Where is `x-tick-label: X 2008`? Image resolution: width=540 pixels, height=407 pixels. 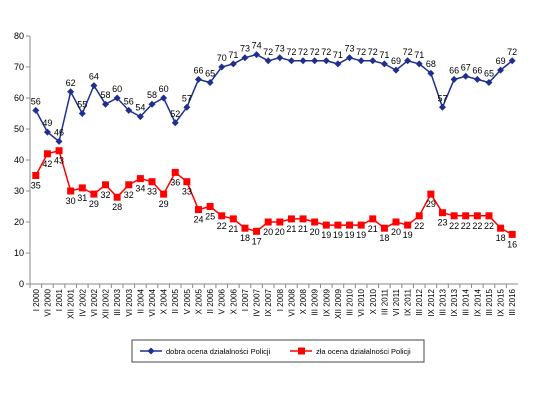 x-tick-label: X 2008 is located at coordinates (303, 301).